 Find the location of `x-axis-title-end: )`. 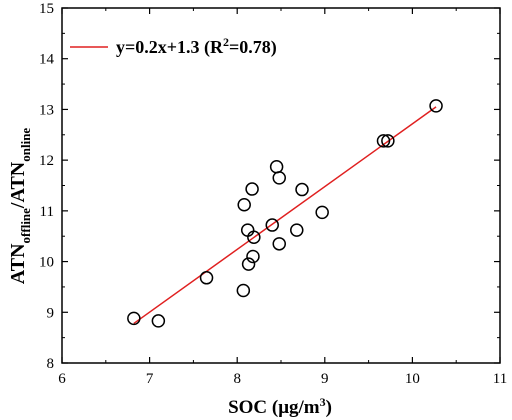

x-axis-title-end: ) is located at coordinates (329, 407).